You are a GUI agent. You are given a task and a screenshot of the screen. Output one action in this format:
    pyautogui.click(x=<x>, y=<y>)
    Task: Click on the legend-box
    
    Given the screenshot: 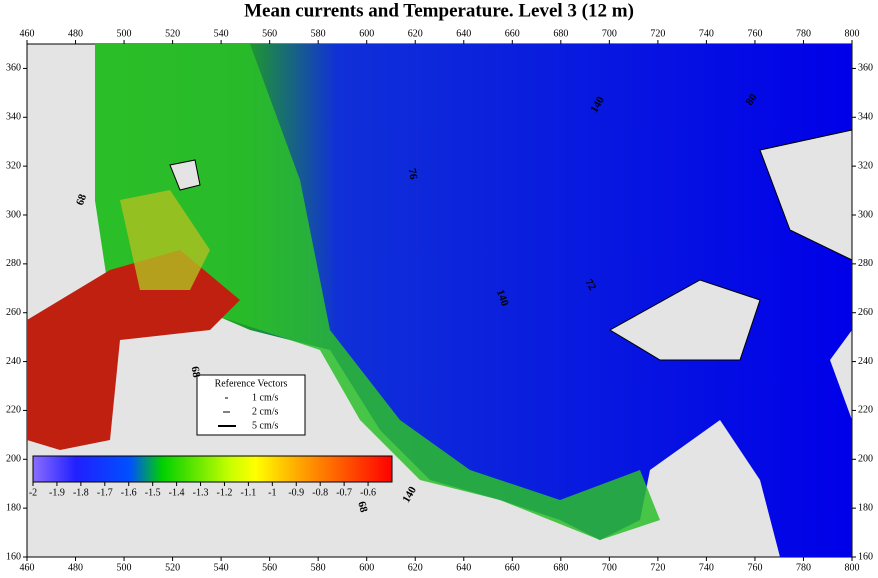 What is the action you would take?
    pyautogui.click(x=251, y=405)
    